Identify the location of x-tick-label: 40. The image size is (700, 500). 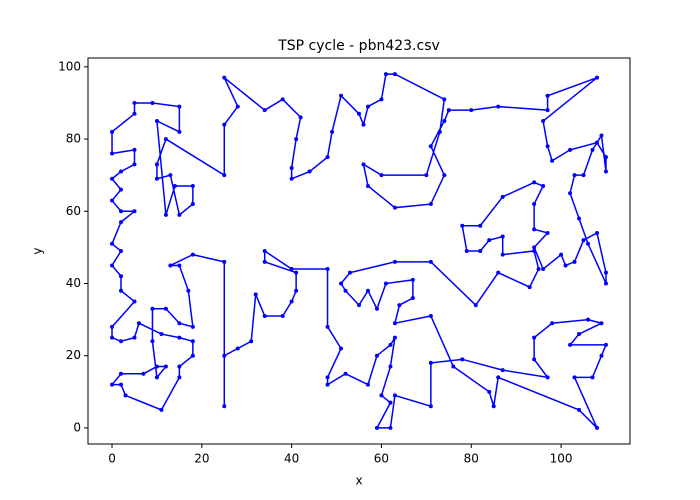
(291, 459).